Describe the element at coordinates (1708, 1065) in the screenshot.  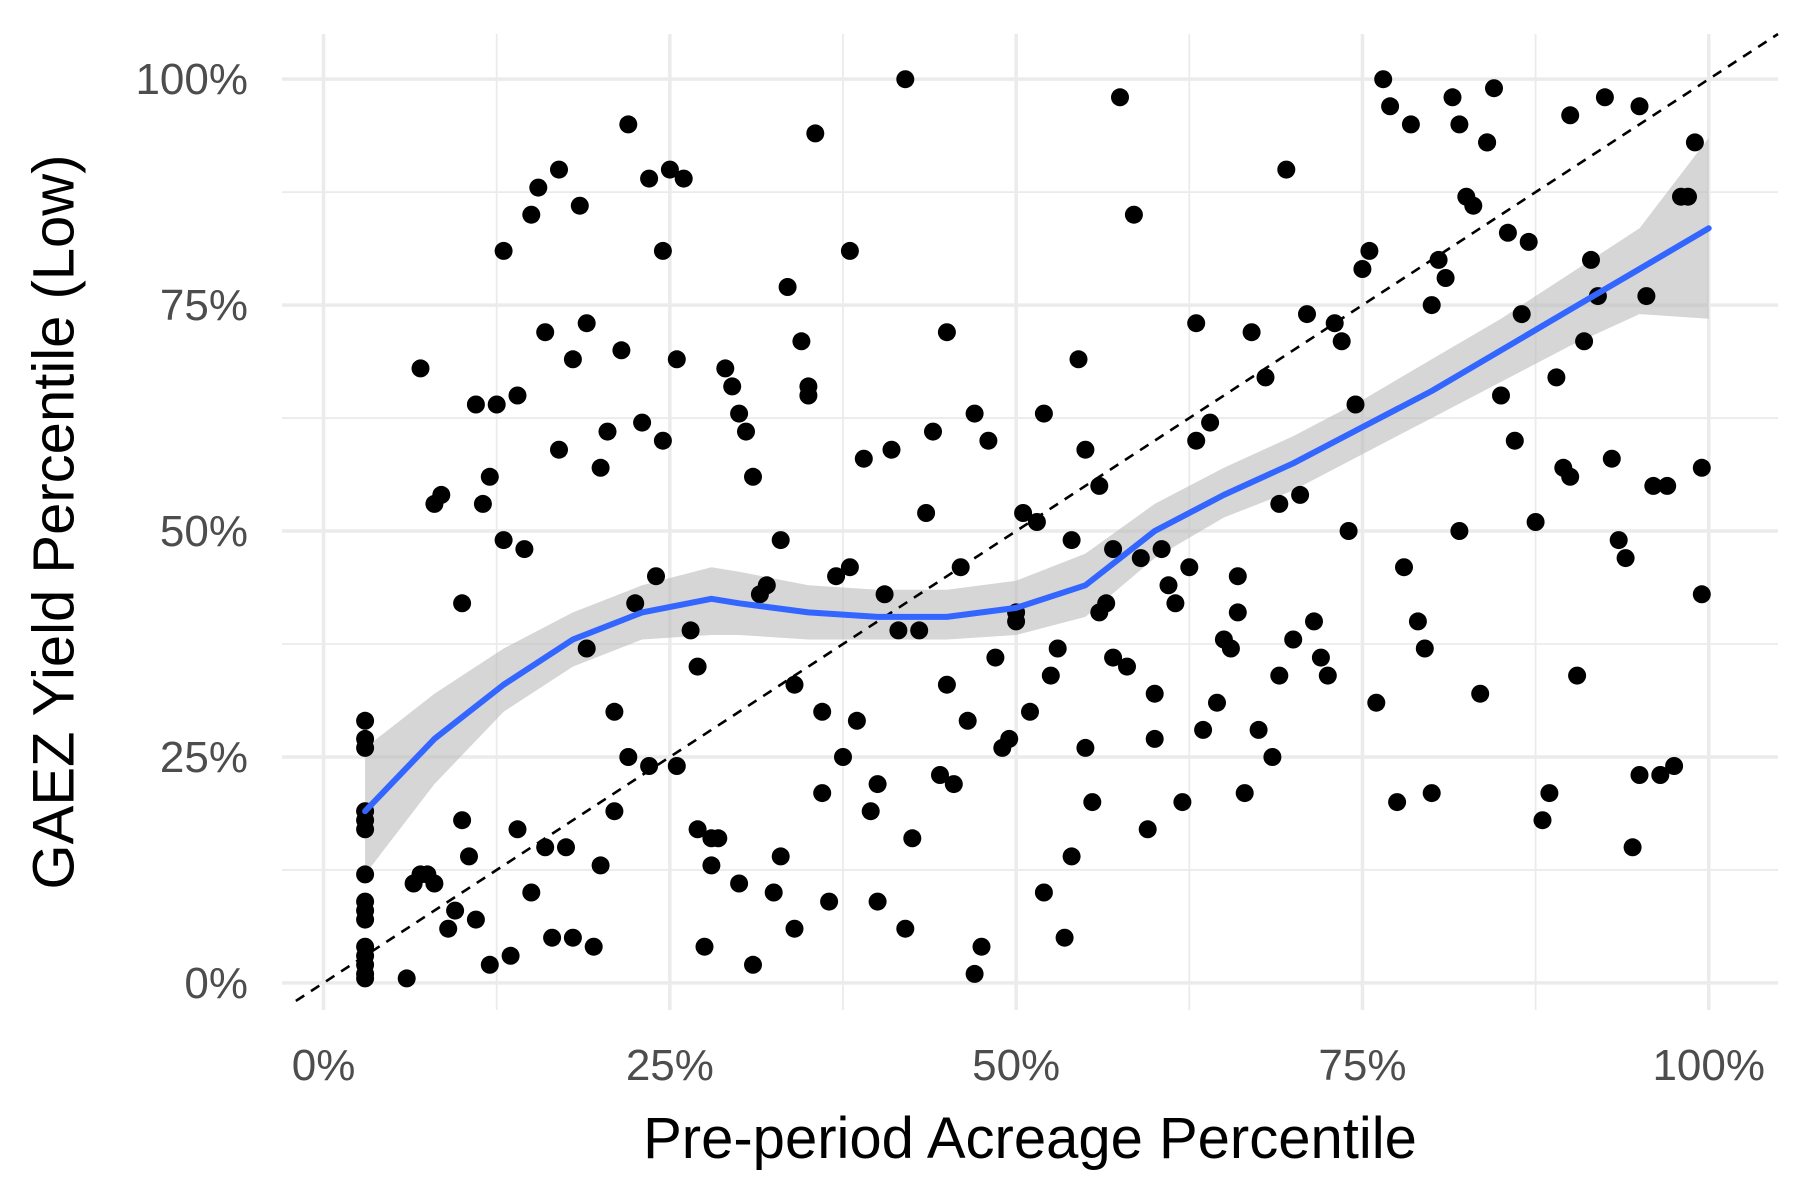
I see `x-tick-label: 100%` at that location.